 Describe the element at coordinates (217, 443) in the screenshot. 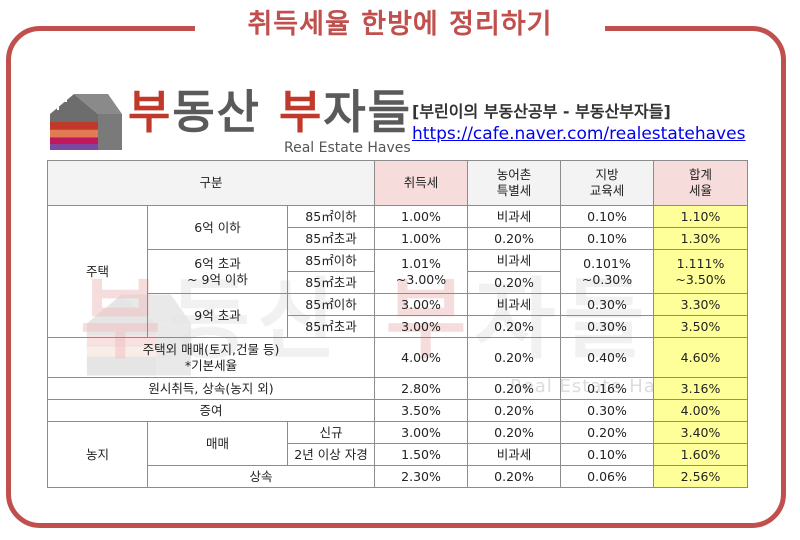

I see `farmland-trade-label: 매매` at that location.